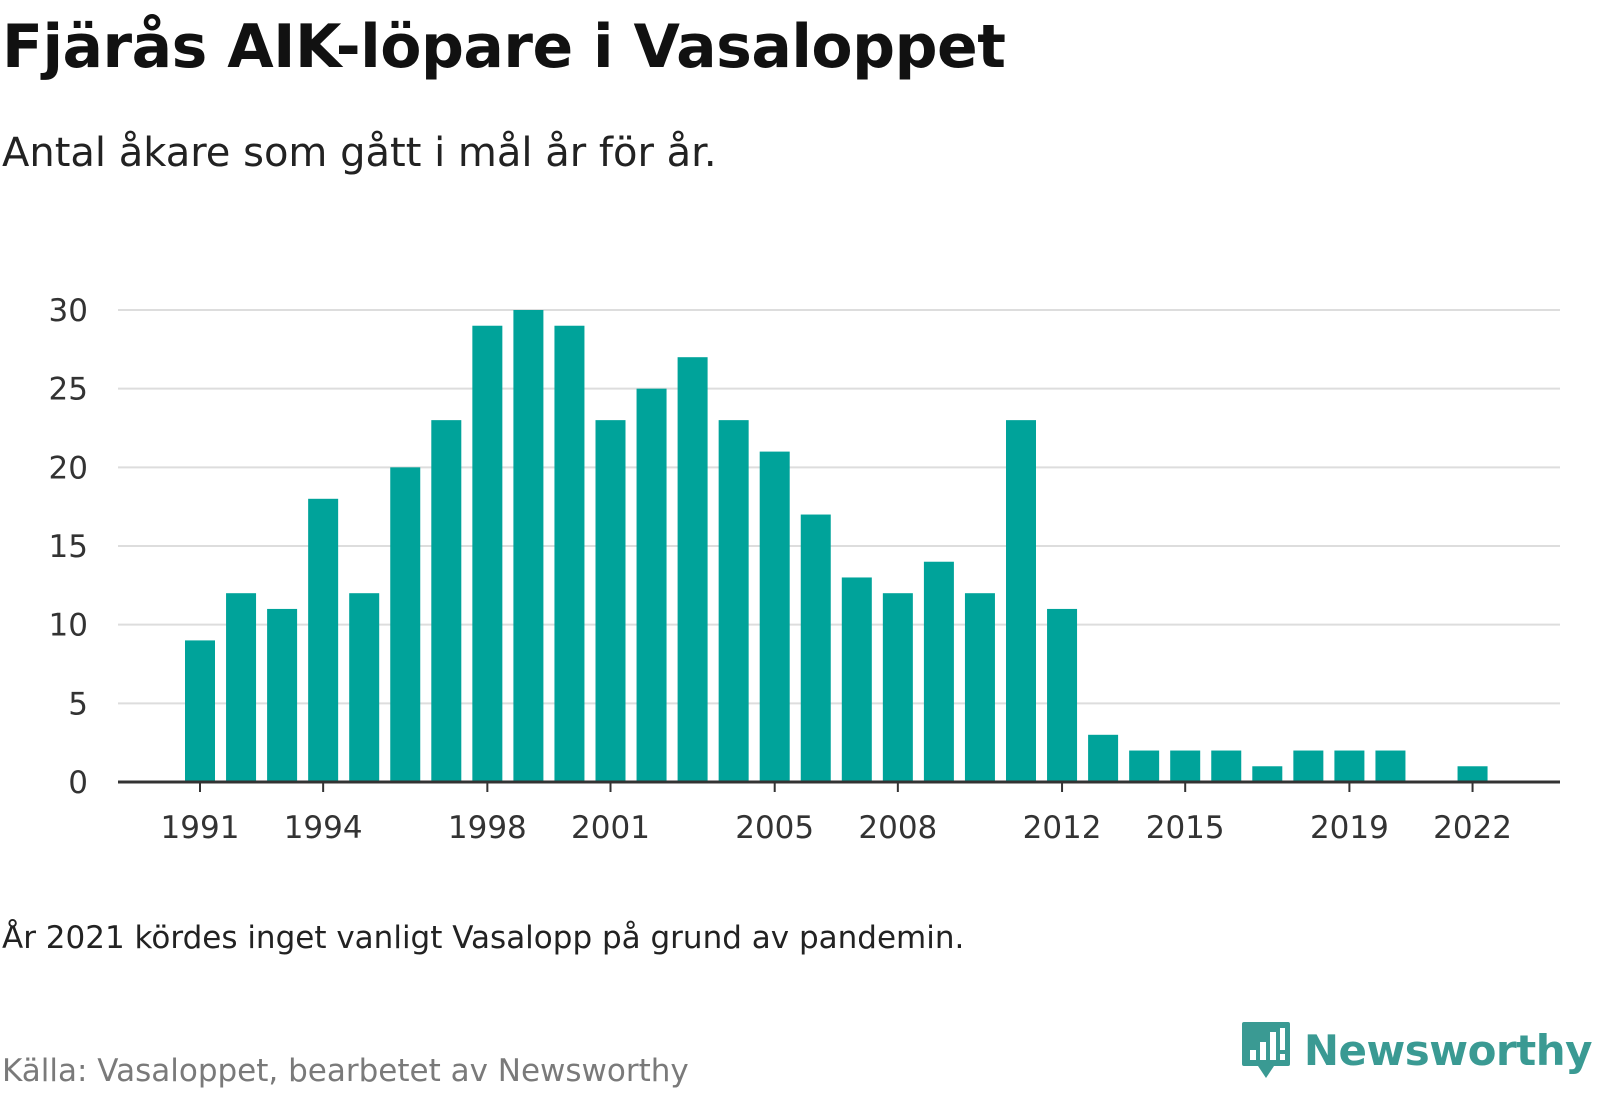 The image size is (1600, 1100). What do you see at coordinates (1185, 828) in the screenshot?
I see `x-tick-label: 2015` at bounding box center [1185, 828].